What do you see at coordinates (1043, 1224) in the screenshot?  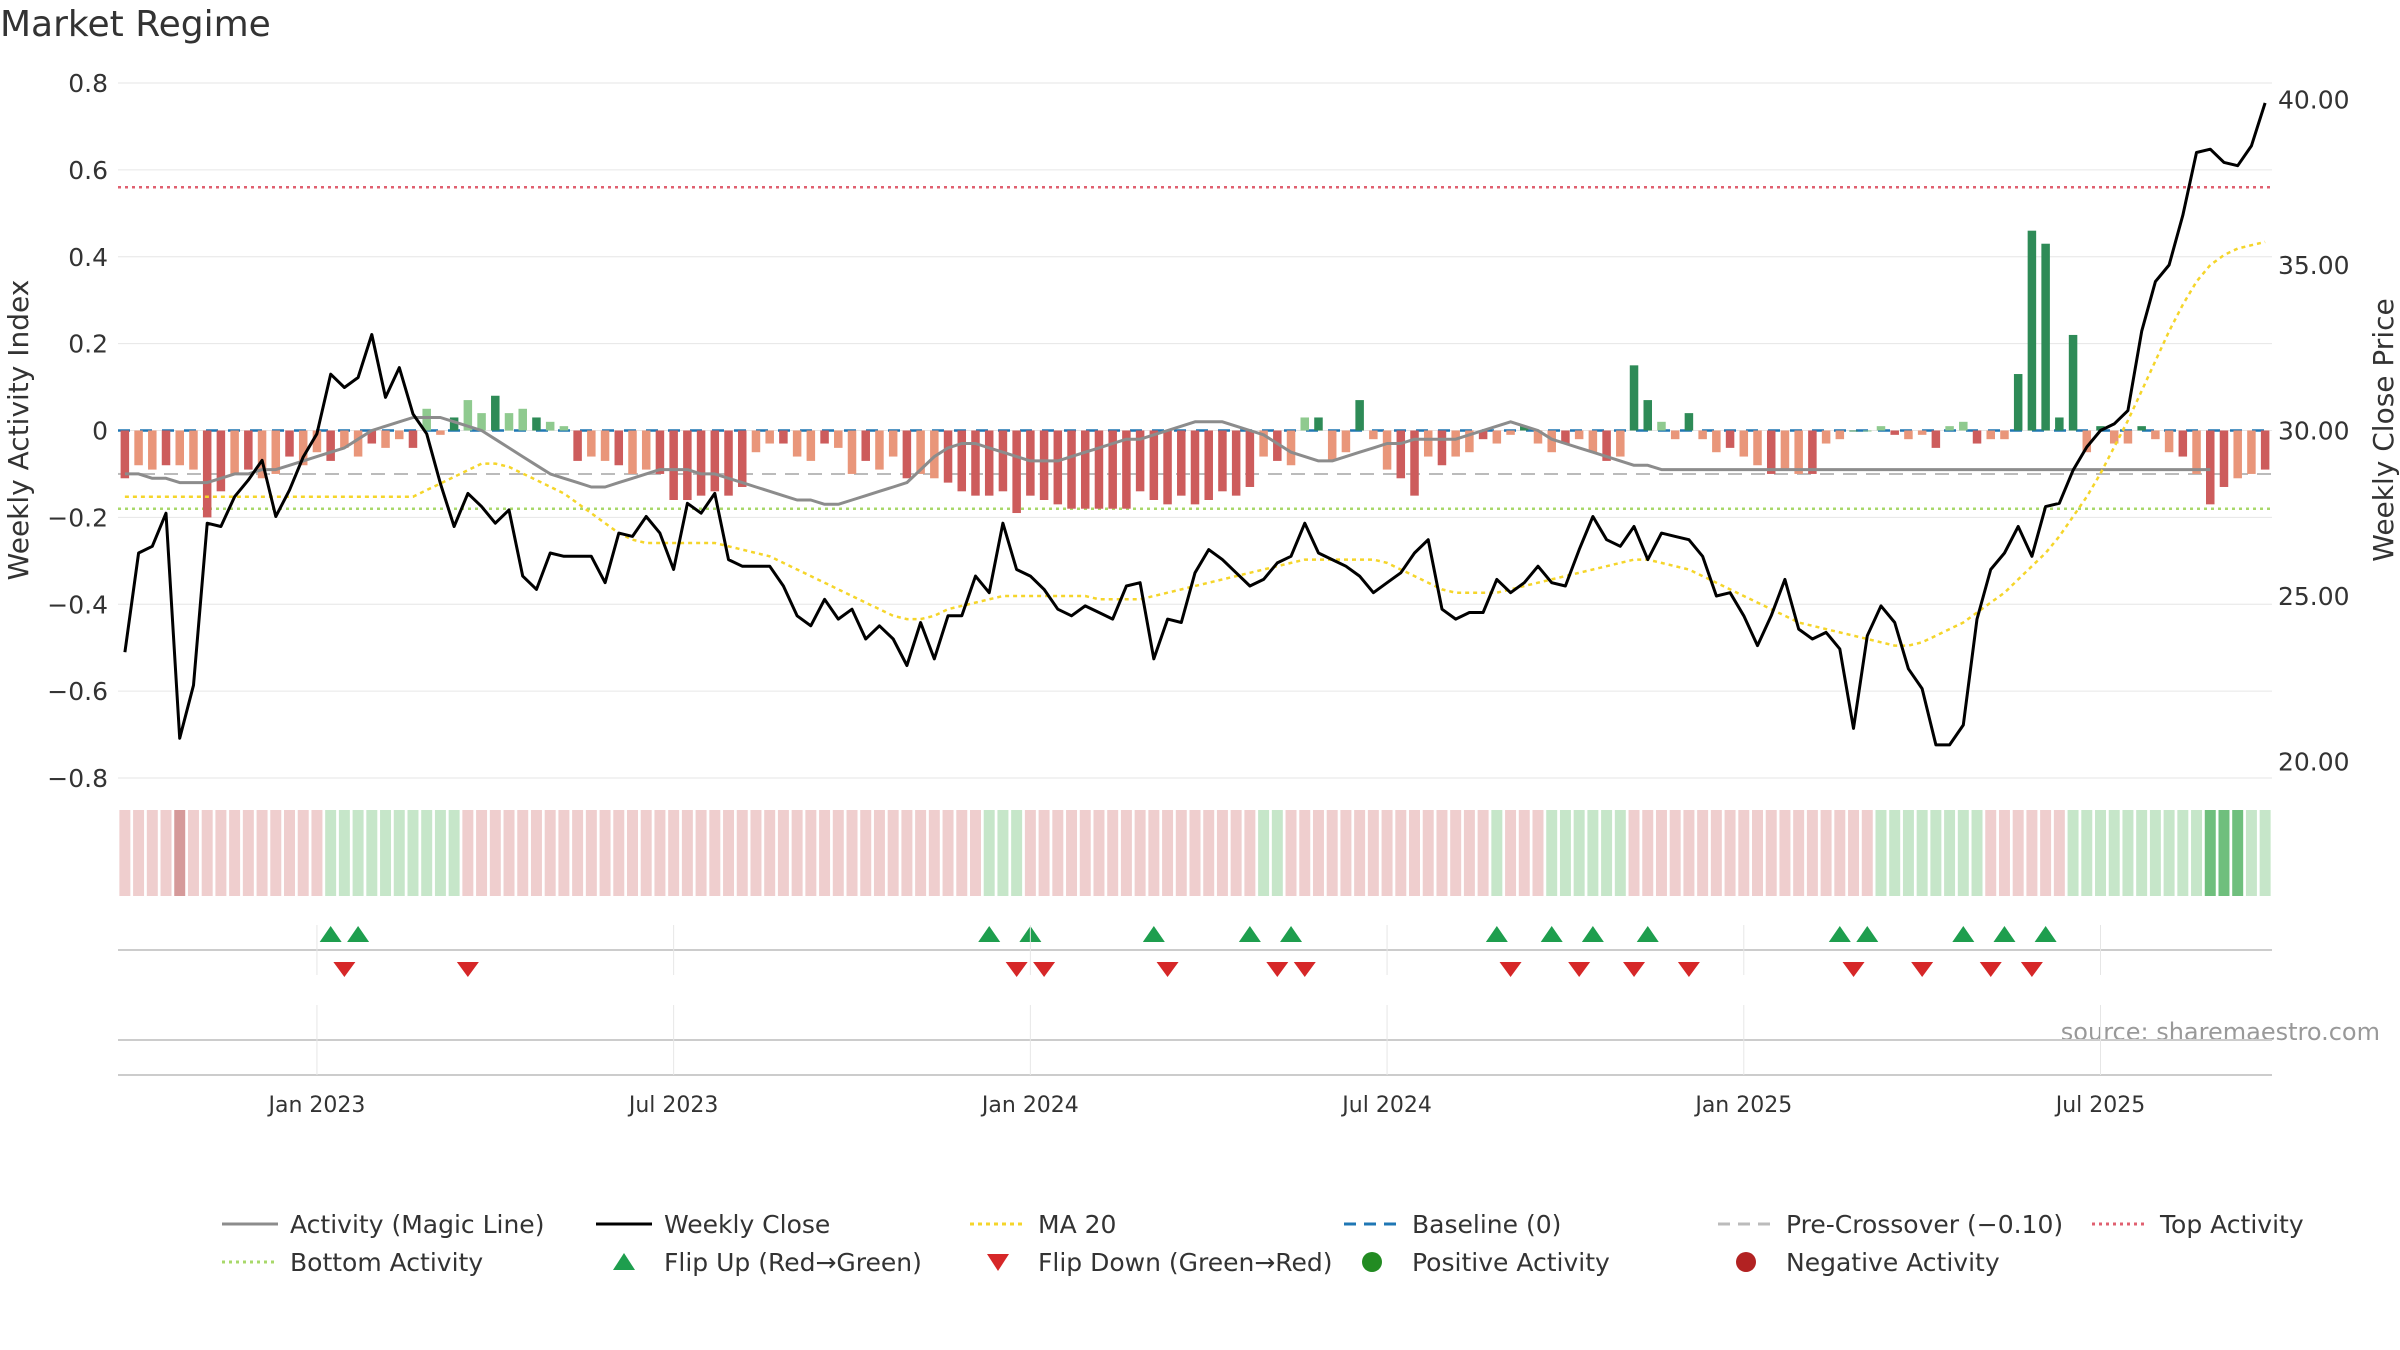 I see `legend-item: MA 20` at bounding box center [1043, 1224].